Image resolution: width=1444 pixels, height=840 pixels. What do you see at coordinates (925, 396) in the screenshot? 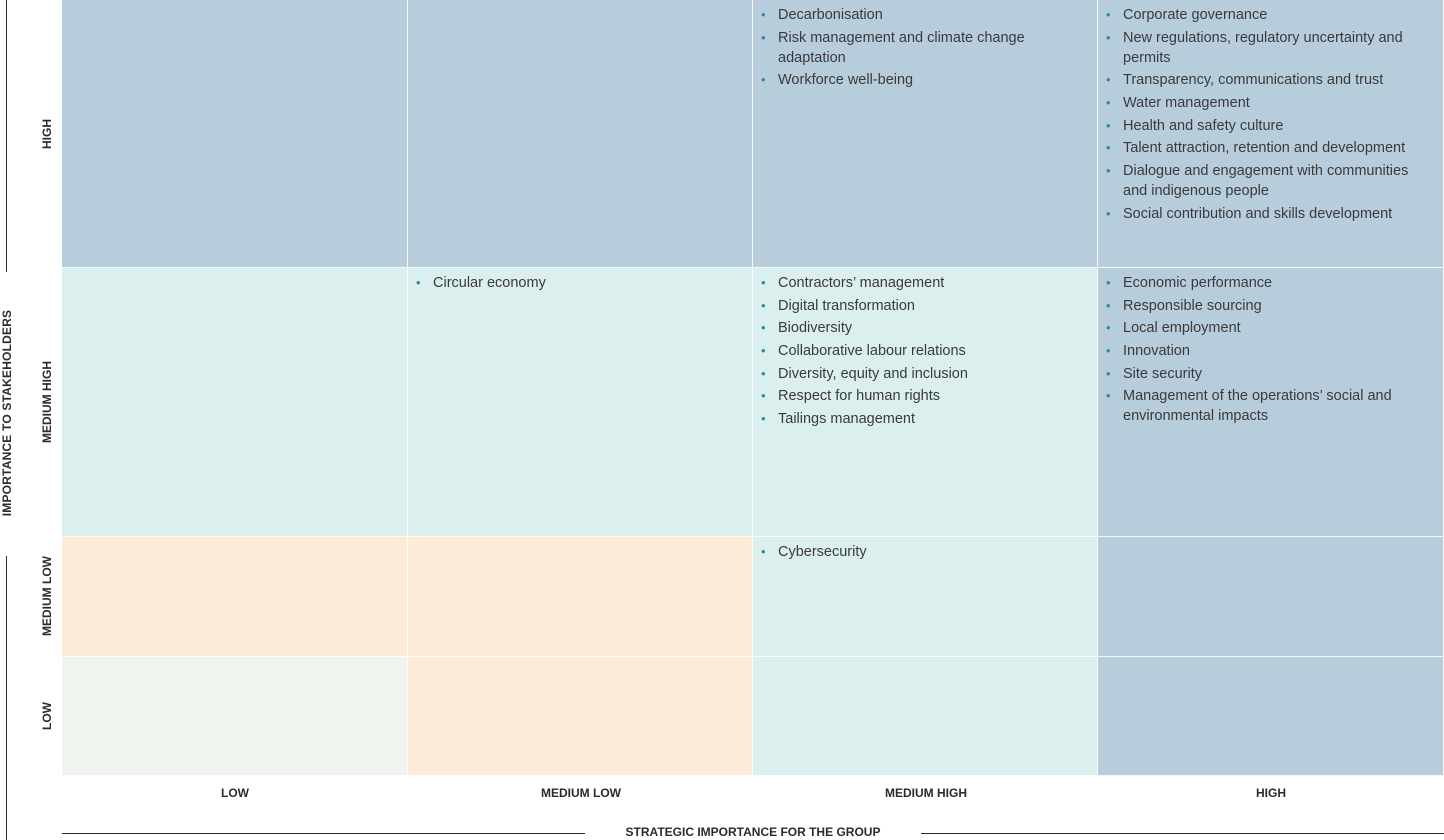
I see `list-item: Respect for human rights` at bounding box center [925, 396].